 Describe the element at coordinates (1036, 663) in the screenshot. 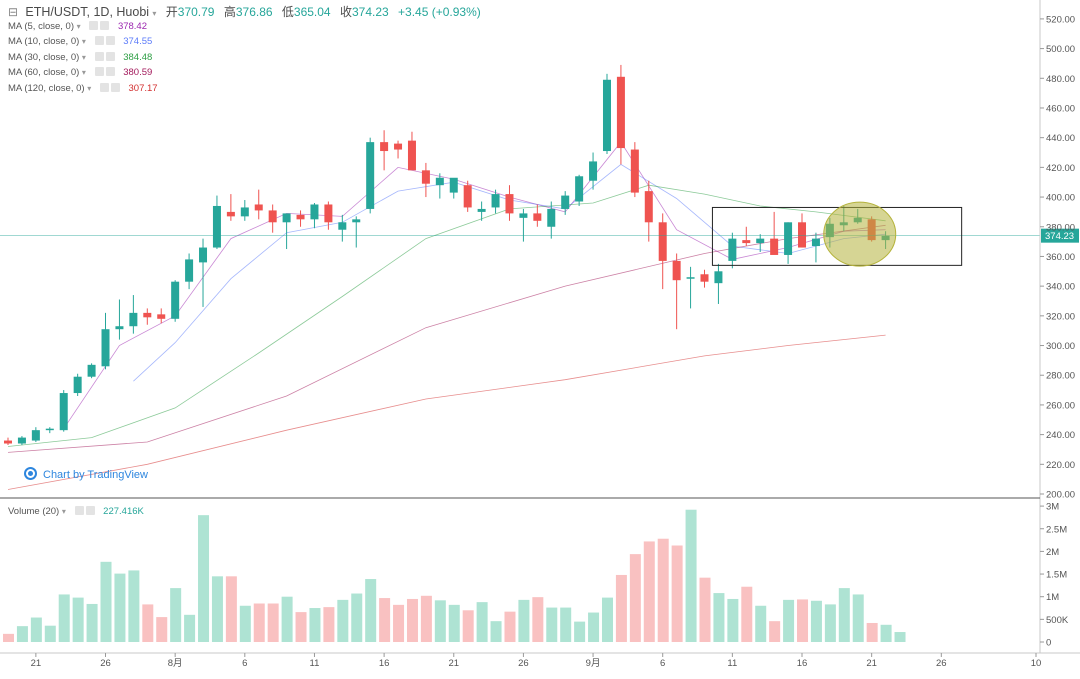

I see `time-tick-label: 10` at that location.